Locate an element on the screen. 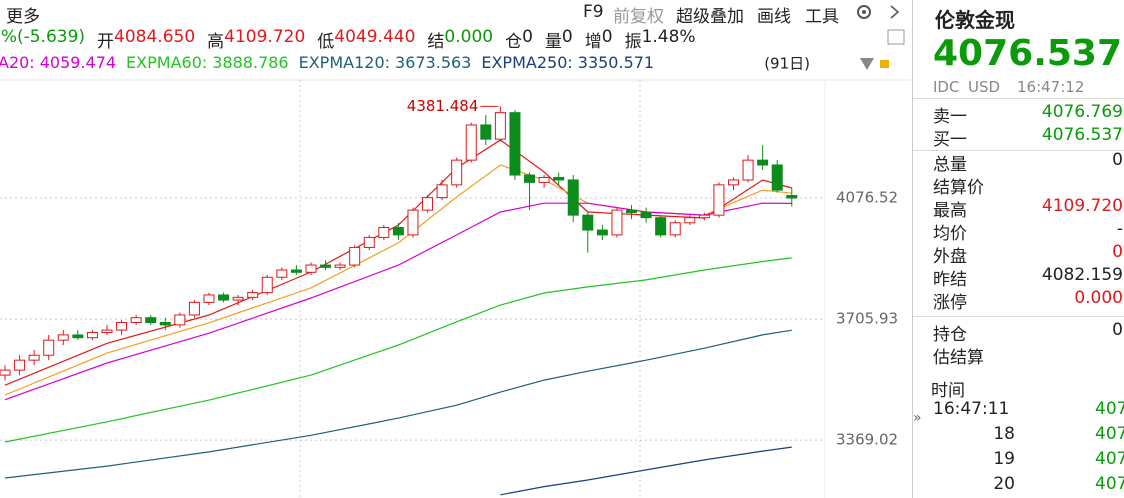  legend-name: EXPMA60: is located at coordinates (167, 62).